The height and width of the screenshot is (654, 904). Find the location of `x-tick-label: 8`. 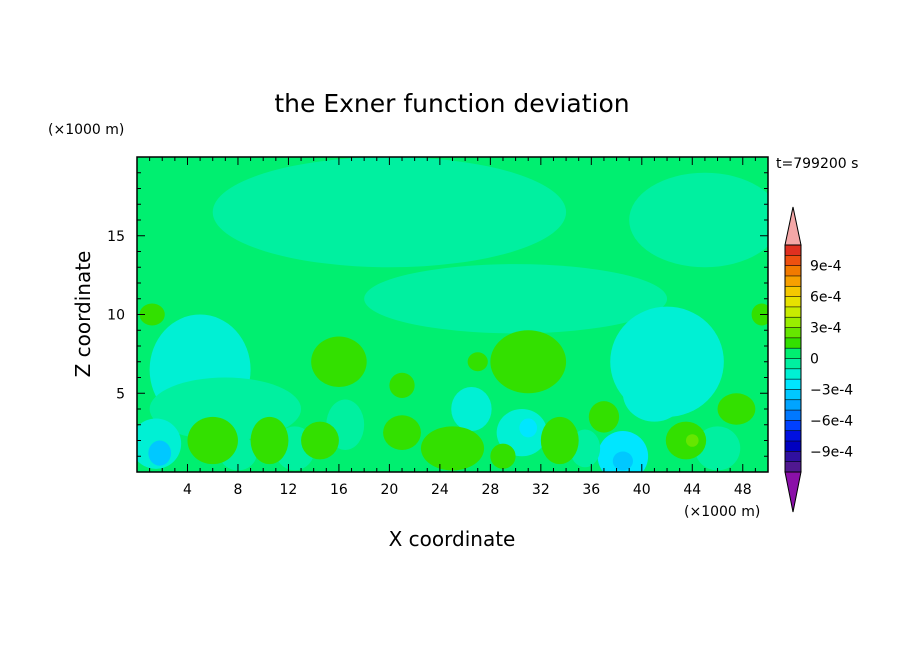

x-tick-label: 8 is located at coordinates (237, 490).